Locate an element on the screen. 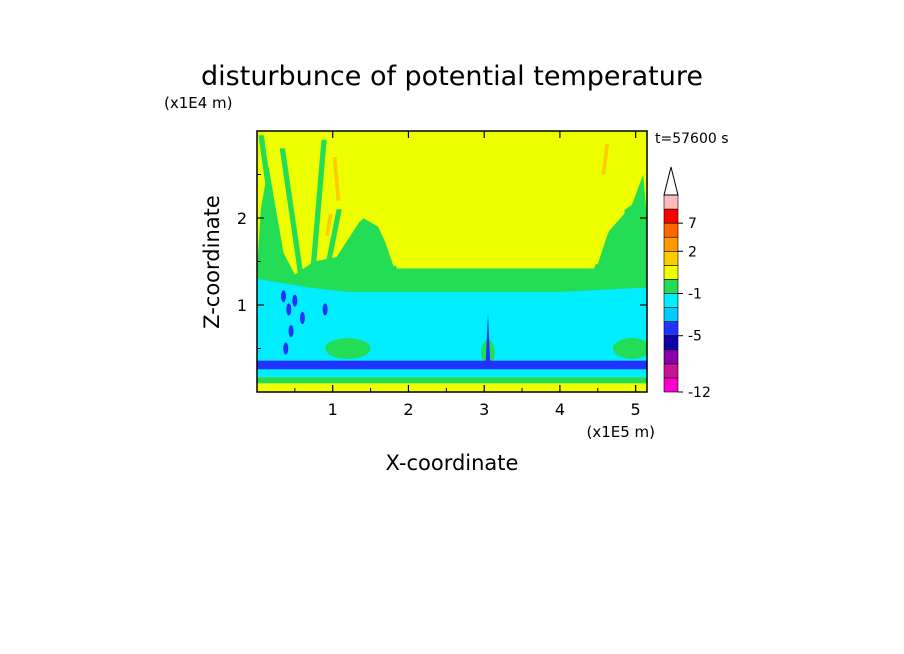 Image resolution: width=904 pixels, height=654 pixels. x-tick-label: 2 is located at coordinates (408, 409).